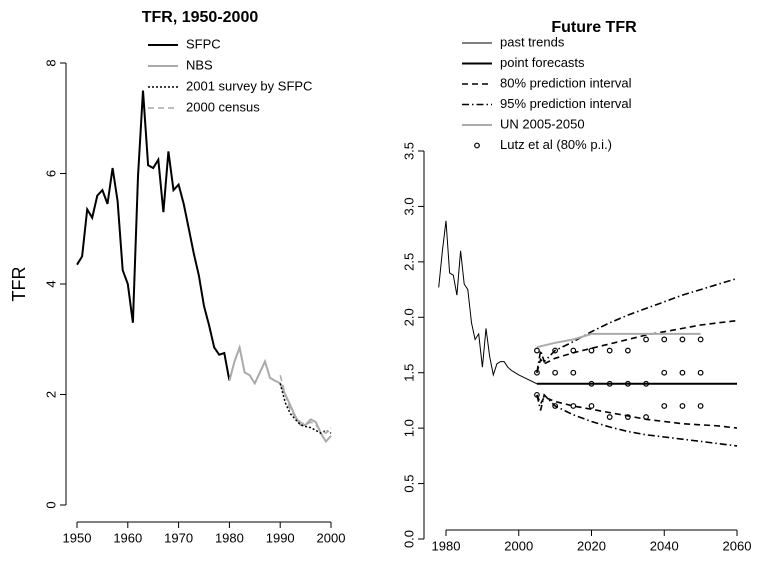 Image resolution: width=761 pixels, height=561 pixels. I want to click on x-tick-label: 2060, so click(737, 545).